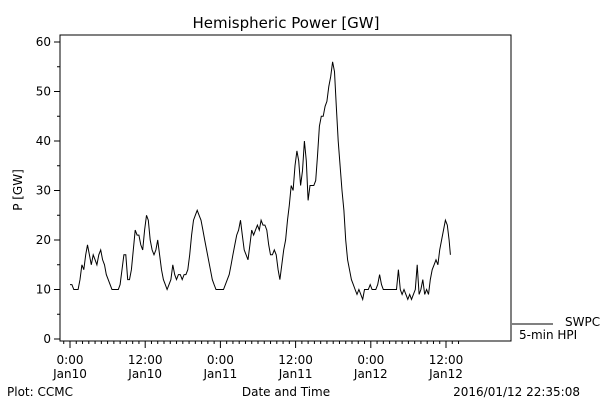  What do you see at coordinates (516, 392) in the screenshot?
I see `timestamp: 2016/01/12 22:35:08` at bounding box center [516, 392].